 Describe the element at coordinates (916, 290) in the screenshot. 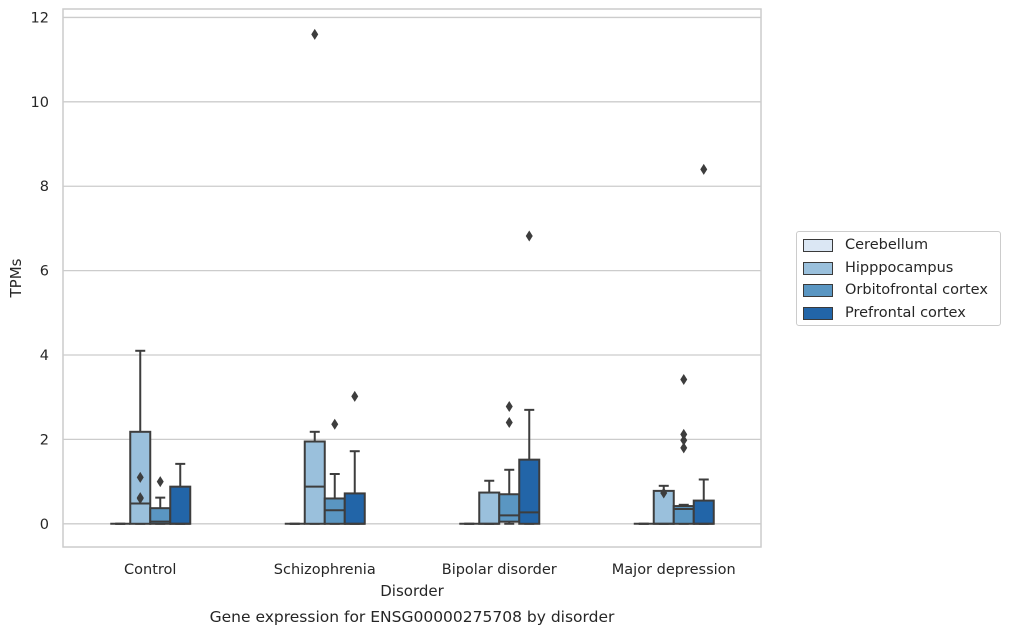

I see `legend-label: Orbitofrontal cortex` at that location.